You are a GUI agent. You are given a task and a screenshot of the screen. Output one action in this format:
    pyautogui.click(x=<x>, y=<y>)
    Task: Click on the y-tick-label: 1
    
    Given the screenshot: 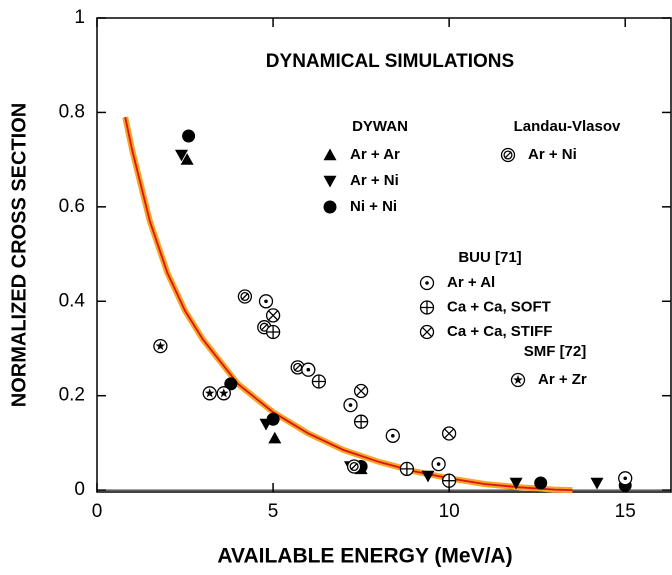 What is the action you would take?
    pyautogui.click(x=79, y=17)
    